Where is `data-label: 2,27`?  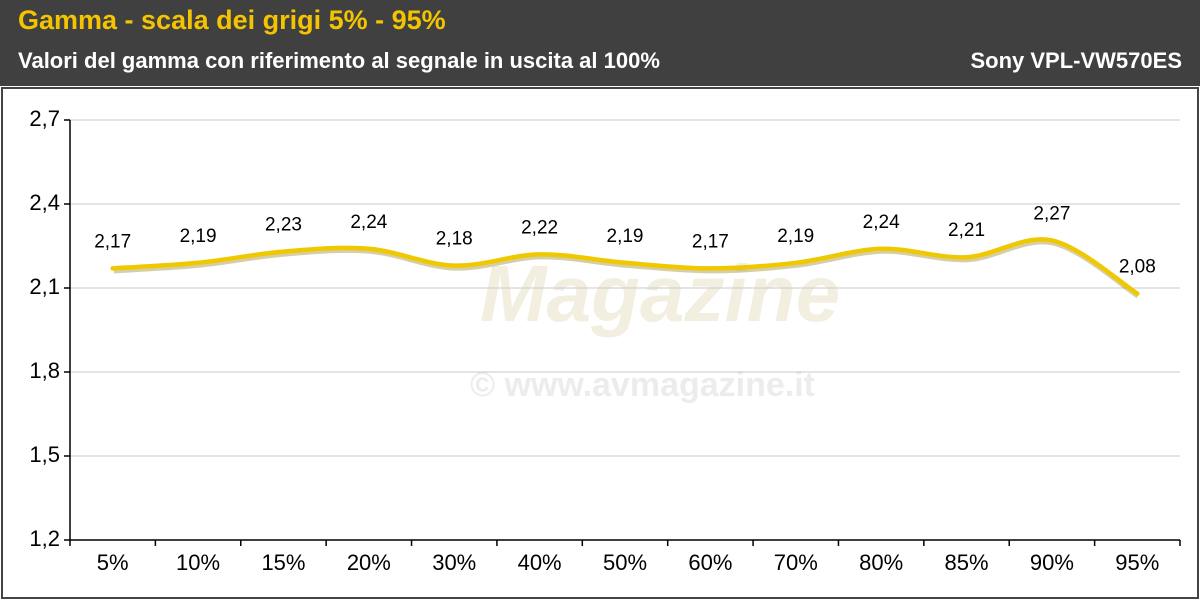 data-label: 2,27 is located at coordinates (1051, 213).